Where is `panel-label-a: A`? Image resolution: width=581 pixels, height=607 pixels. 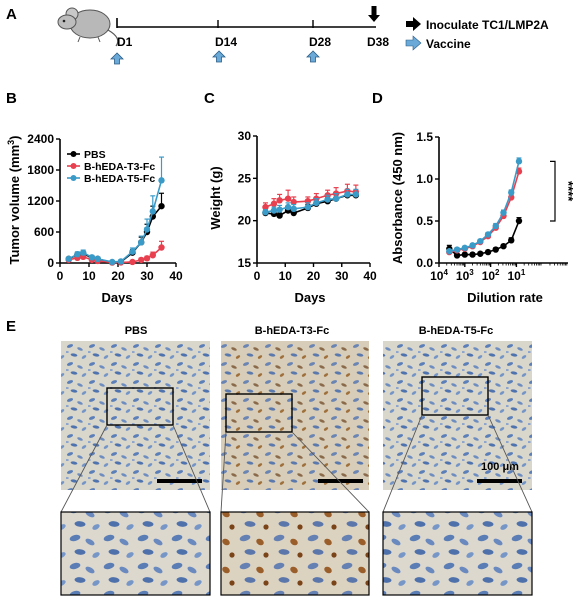 panel-label-a: A is located at coordinates (11, 14).